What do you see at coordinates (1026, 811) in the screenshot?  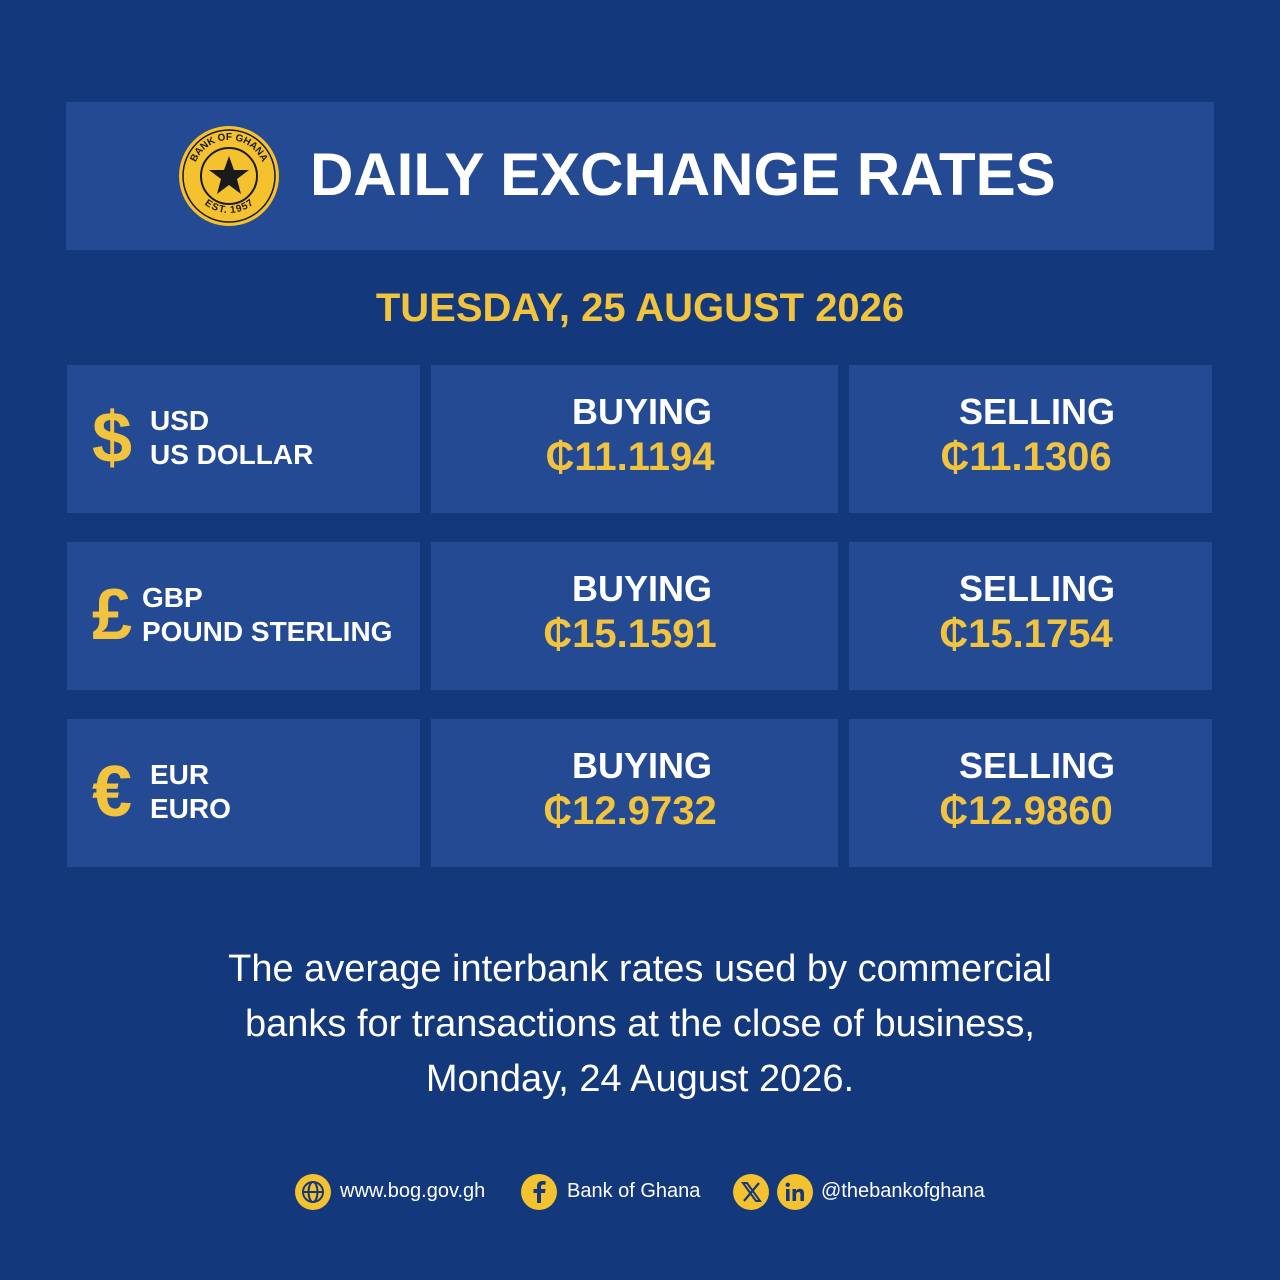 I see `selling-rate: ₵12.9860` at bounding box center [1026, 811].